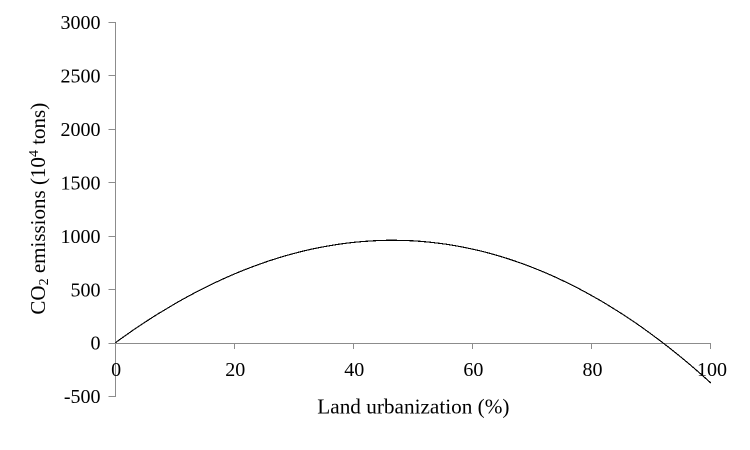 The width and height of the screenshot is (750, 450). Describe the element at coordinates (82, 397) in the screenshot. I see `svg-text: -500` at that location.